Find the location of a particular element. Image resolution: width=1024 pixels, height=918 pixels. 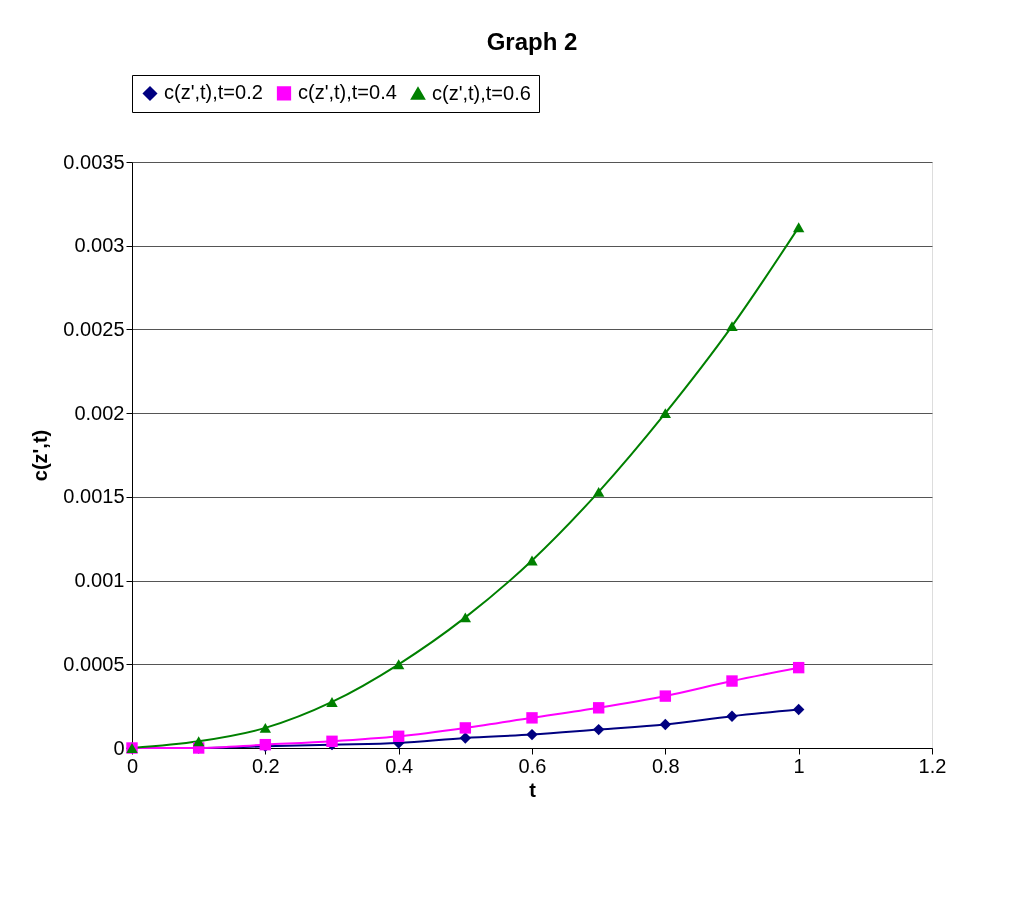

legend-label: c(z',t),t=0.4 is located at coordinates (347, 92).